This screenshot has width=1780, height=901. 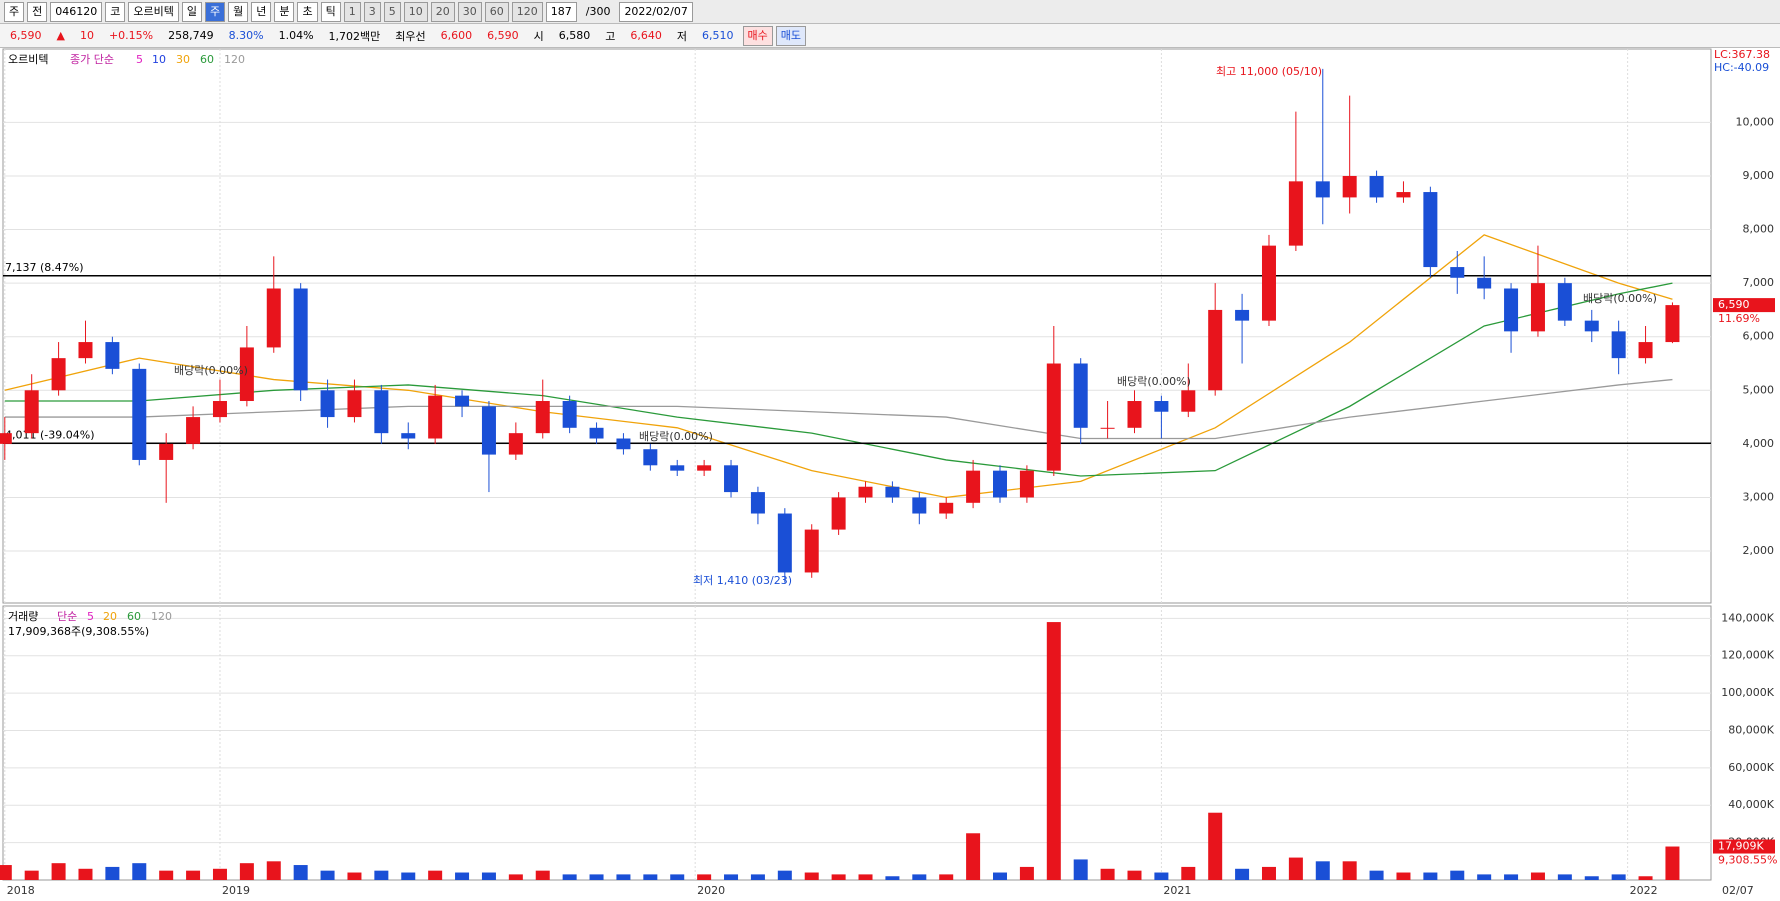 I want to click on legend-label: 단순, so click(x=67, y=616).